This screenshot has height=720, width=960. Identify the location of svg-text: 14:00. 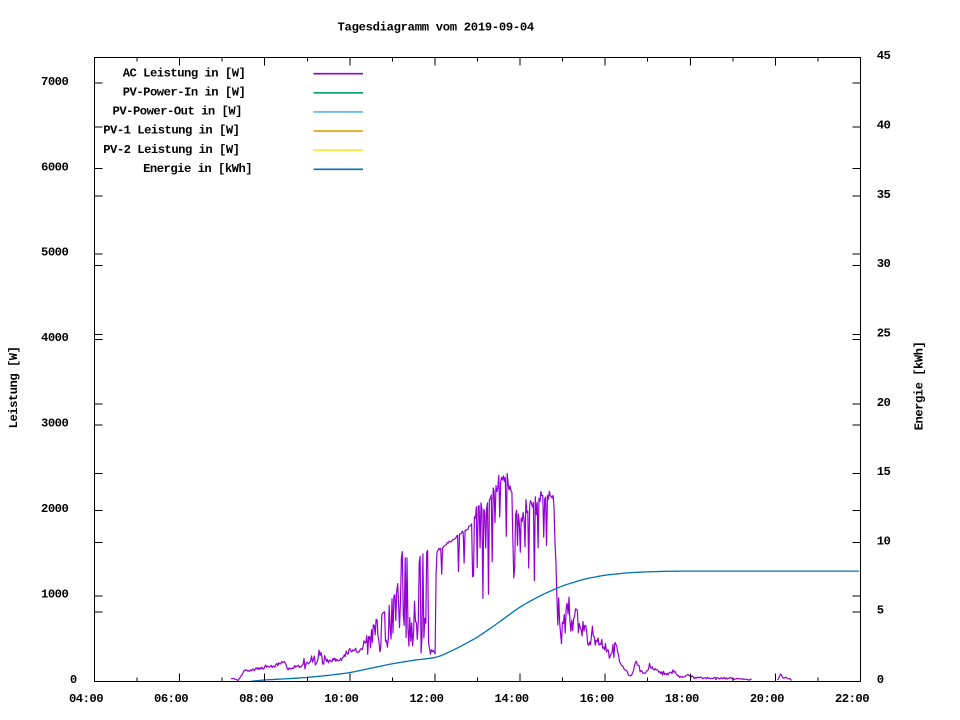
(512, 699).